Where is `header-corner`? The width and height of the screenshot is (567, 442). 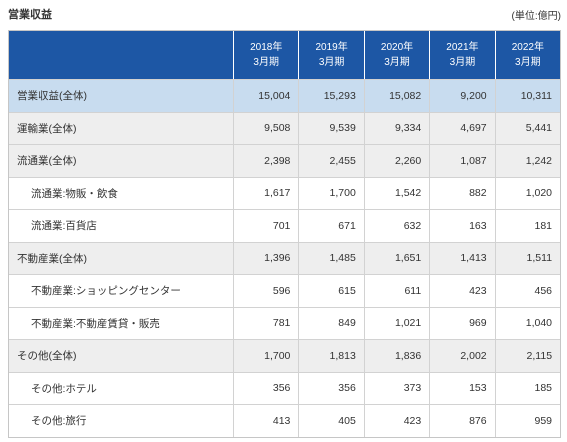 header-corner is located at coordinates (121, 55).